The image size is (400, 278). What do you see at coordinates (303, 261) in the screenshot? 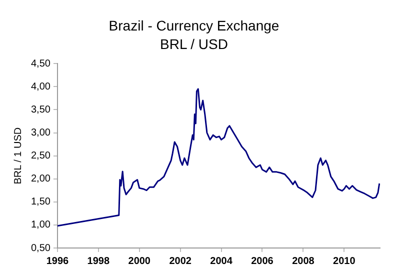
I see `x-tick-label: 2008` at bounding box center [303, 261].